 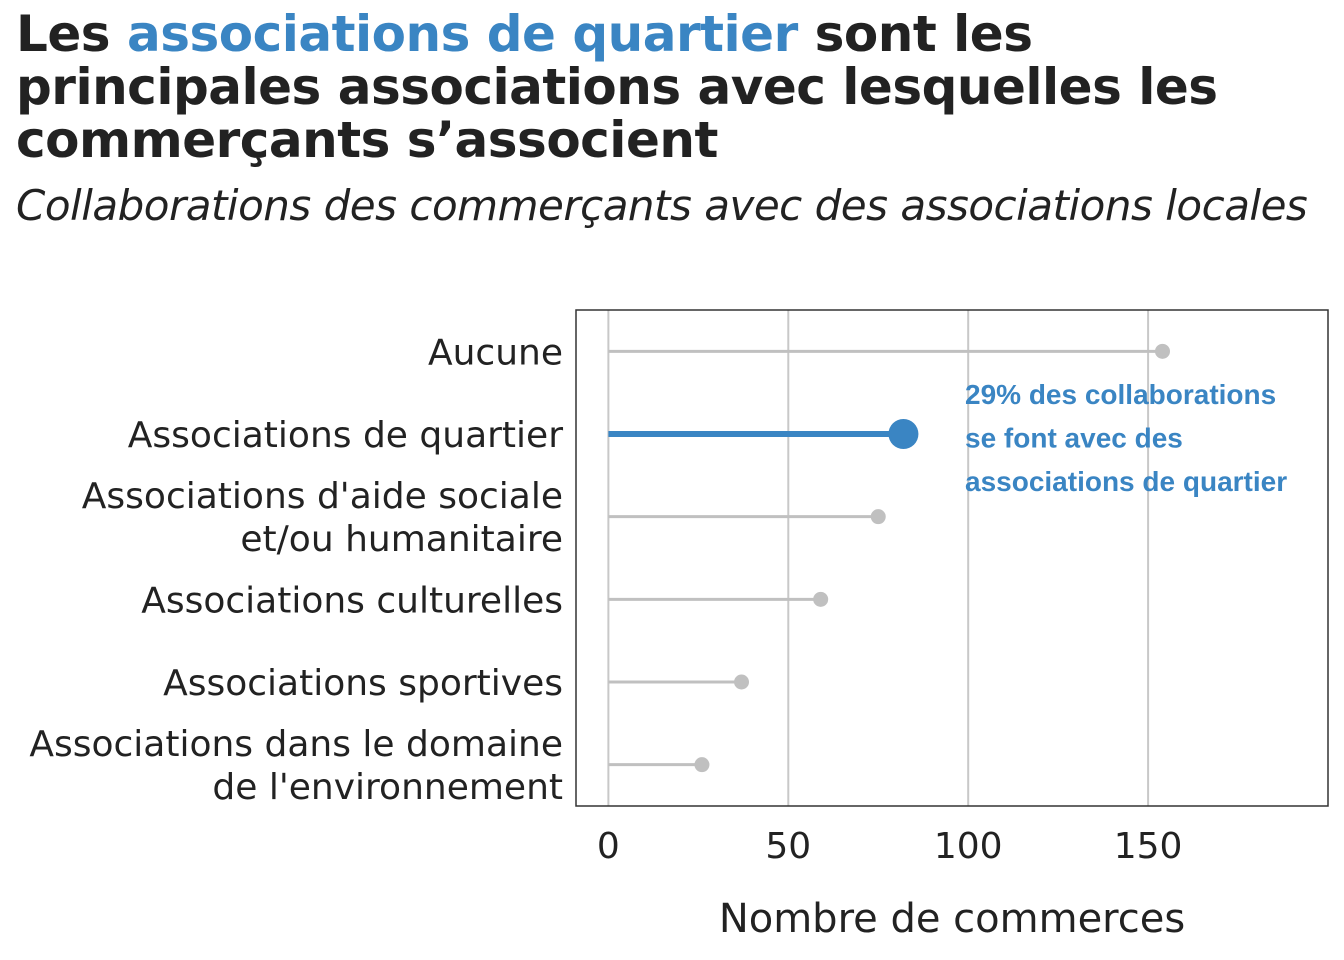 I want to click on category-label-line: Associations de quartier, so click(x=345, y=435).